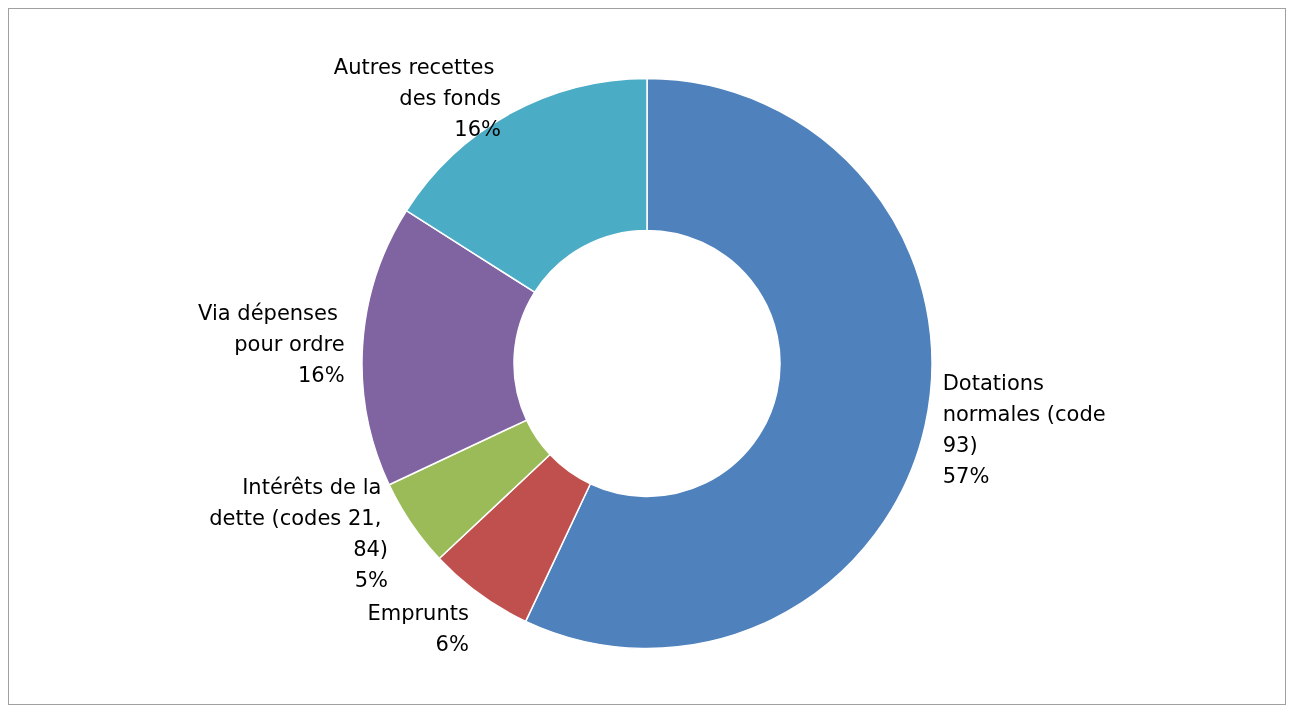 The width and height of the screenshot is (1294, 713). What do you see at coordinates (452, 644) in the screenshot?
I see `data-label: 6%` at bounding box center [452, 644].